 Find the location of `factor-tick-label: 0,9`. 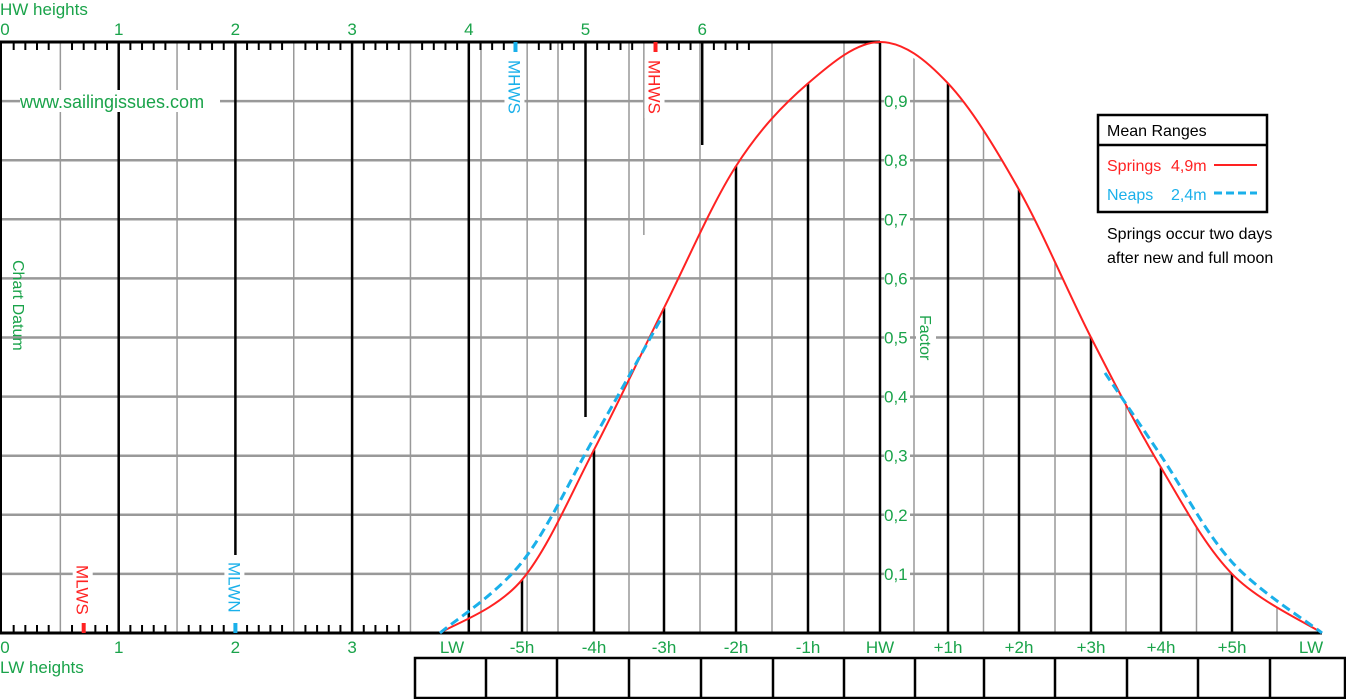

factor-tick-label: 0,9 is located at coordinates (896, 101).